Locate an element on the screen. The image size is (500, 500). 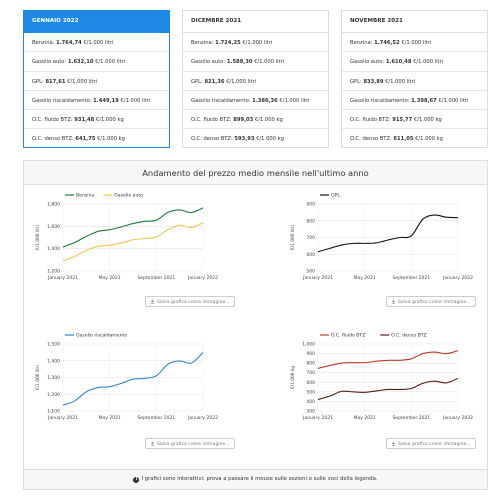
price-row: Gasolio auto: 1.610,48 €/1.000 litri is located at coordinates (414, 62).